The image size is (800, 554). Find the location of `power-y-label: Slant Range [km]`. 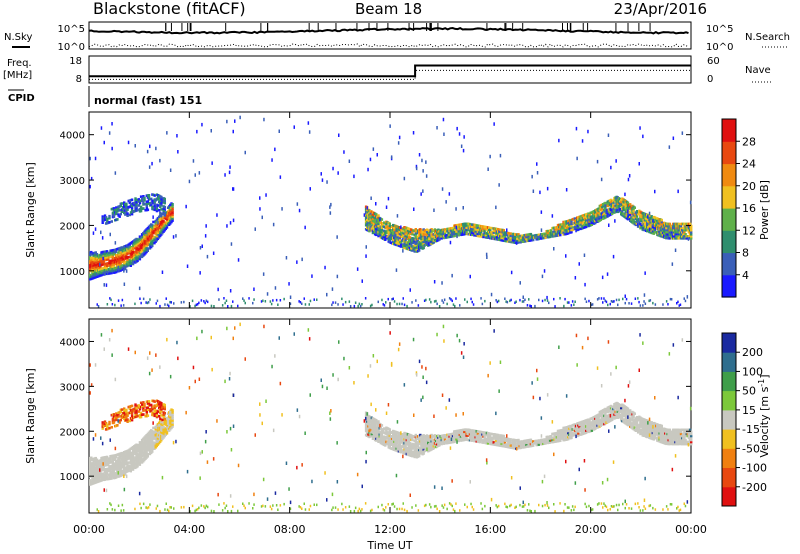

power-y-label: Slant Range [km] is located at coordinates (30, 210).